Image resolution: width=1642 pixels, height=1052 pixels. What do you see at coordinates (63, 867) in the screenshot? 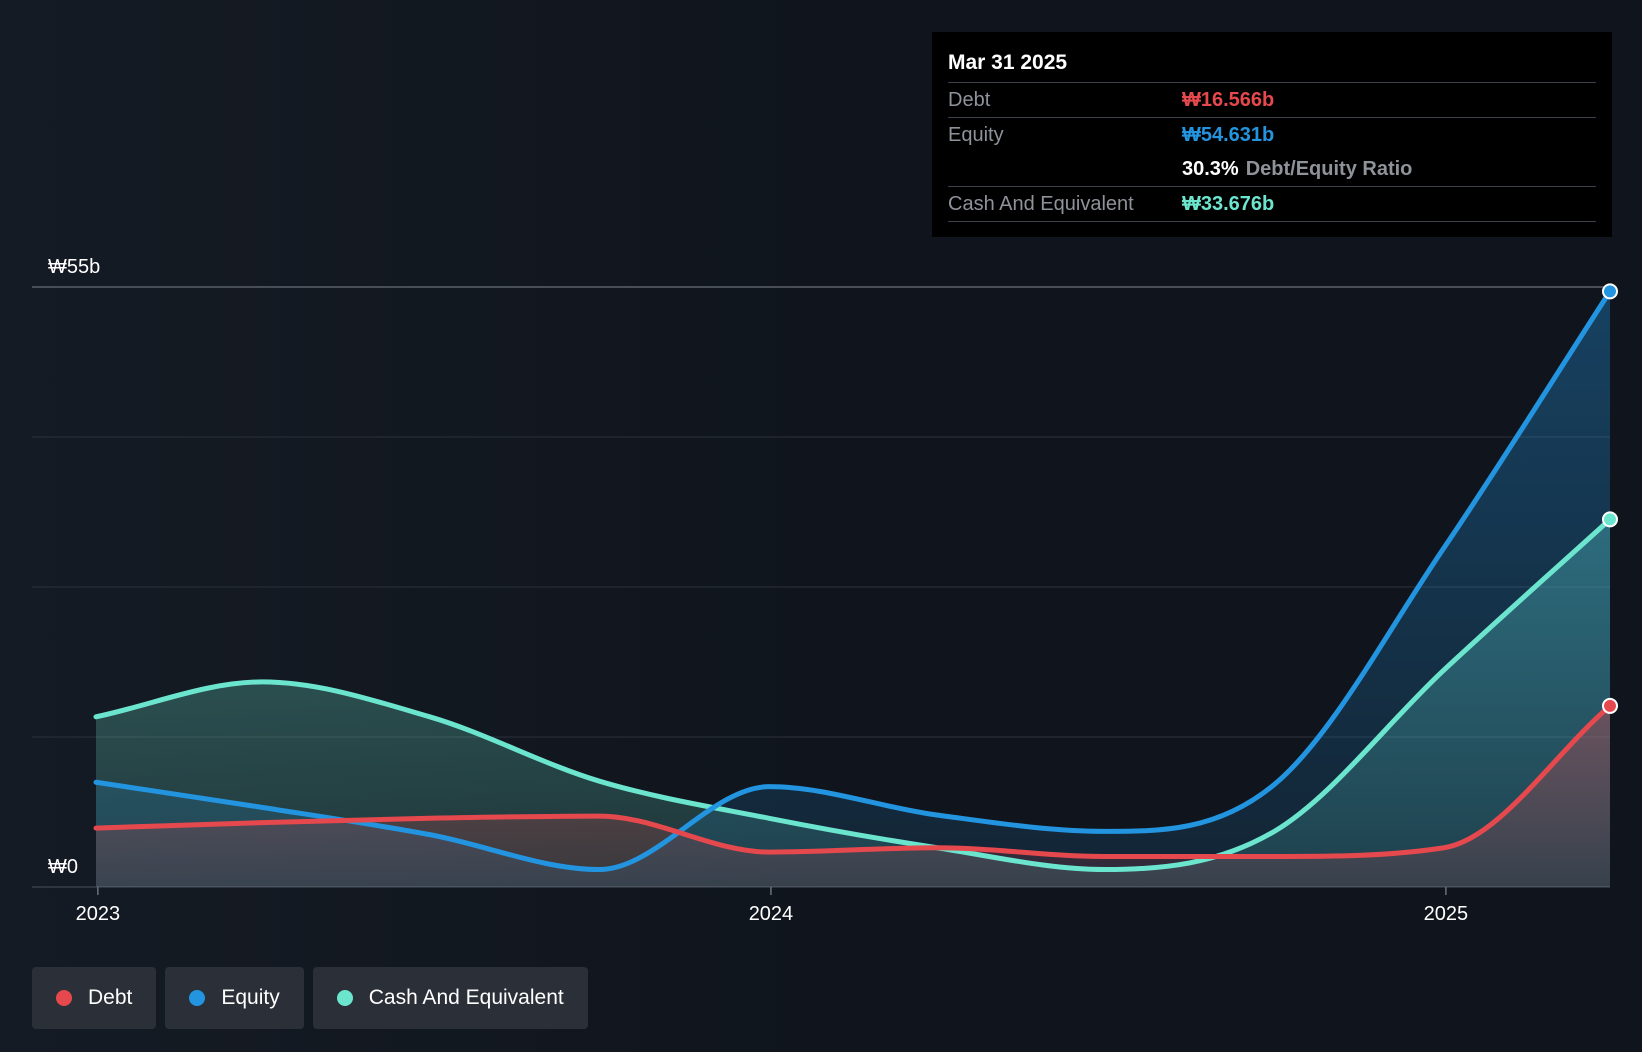
I see `y-tick-label: ₩0` at bounding box center [63, 867].